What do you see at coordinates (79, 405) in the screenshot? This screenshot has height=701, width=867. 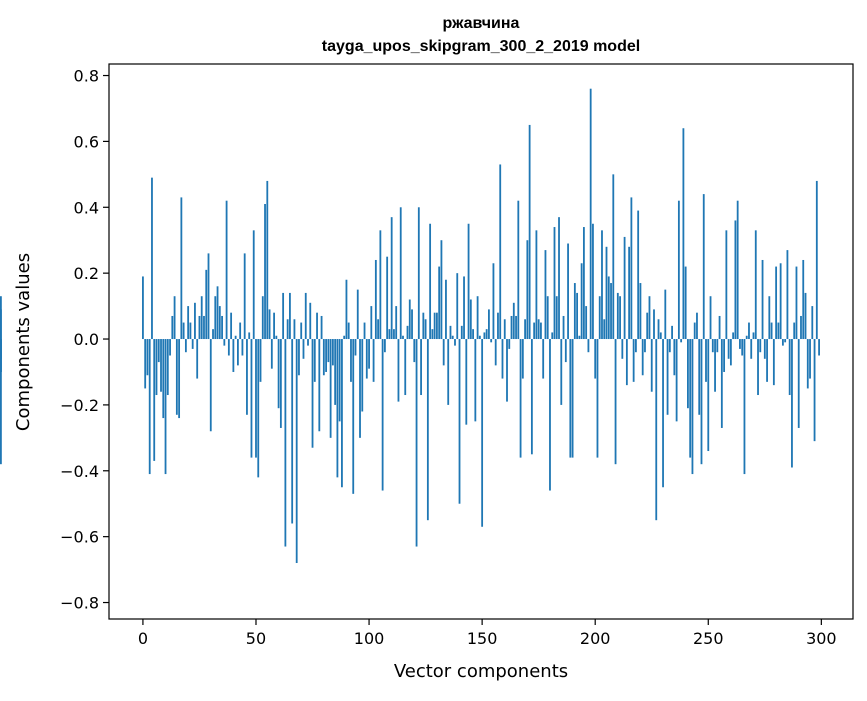 I see `y-tick-label: −0.2` at bounding box center [79, 405].